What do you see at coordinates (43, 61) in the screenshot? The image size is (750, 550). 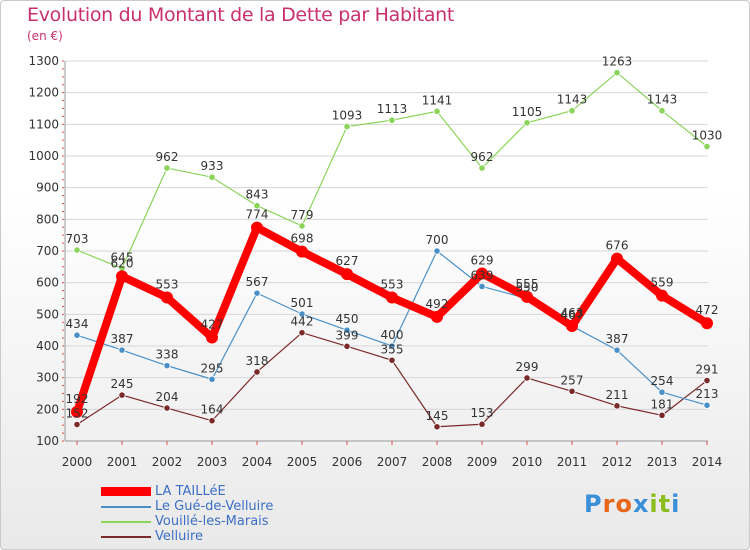 I see `y-tick-label: 1300` at bounding box center [43, 61].